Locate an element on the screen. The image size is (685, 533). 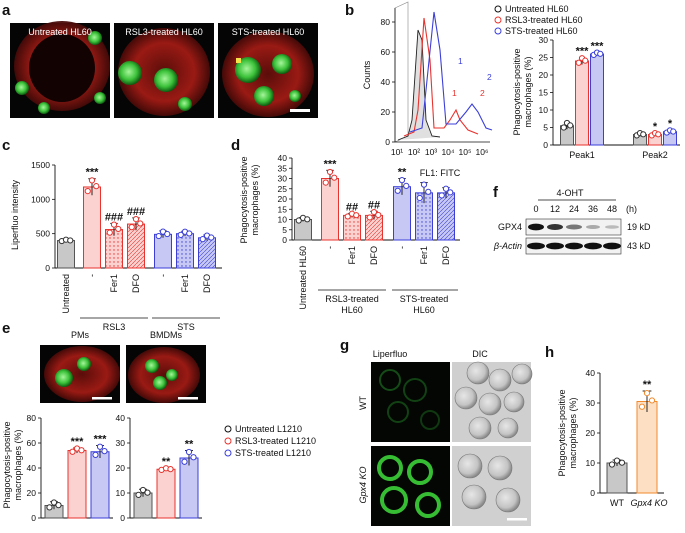
h-xtick-label: Gpx4 KO is located at coordinates (648, 503).